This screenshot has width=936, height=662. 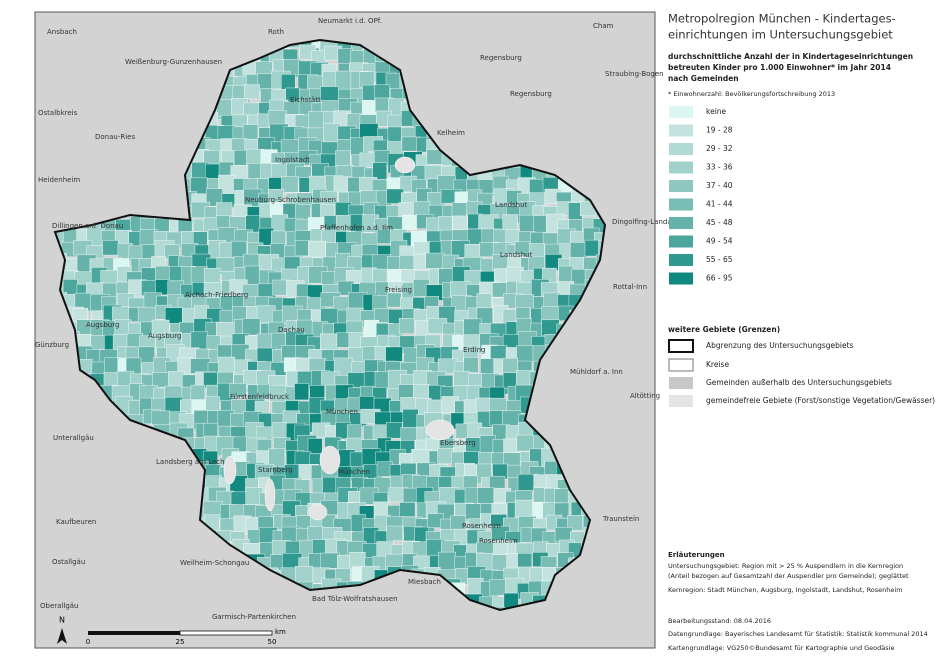 I want to click on place-label: Ingolstadt, so click(x=292, y=160).